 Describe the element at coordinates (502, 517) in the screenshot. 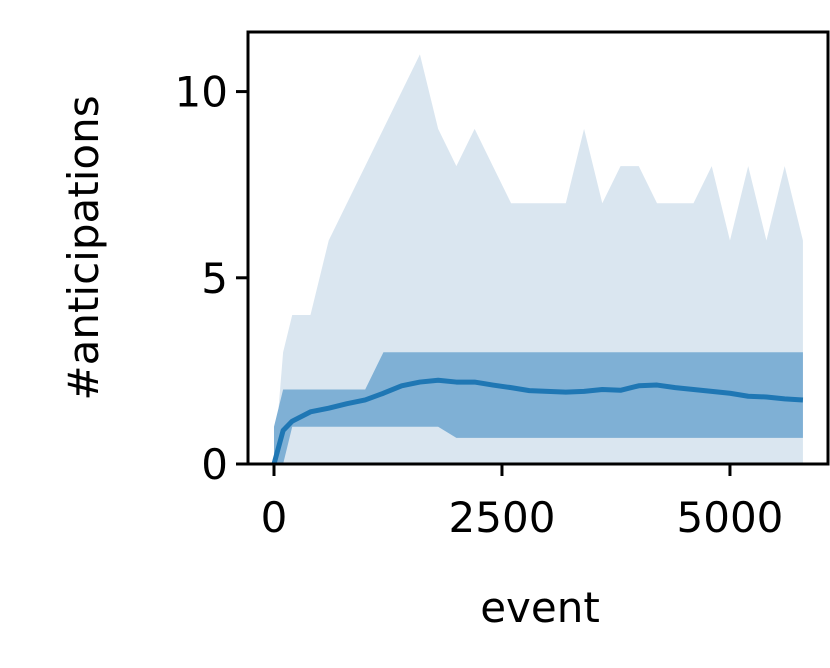

I see `x-tick-label: 2500` at that location.